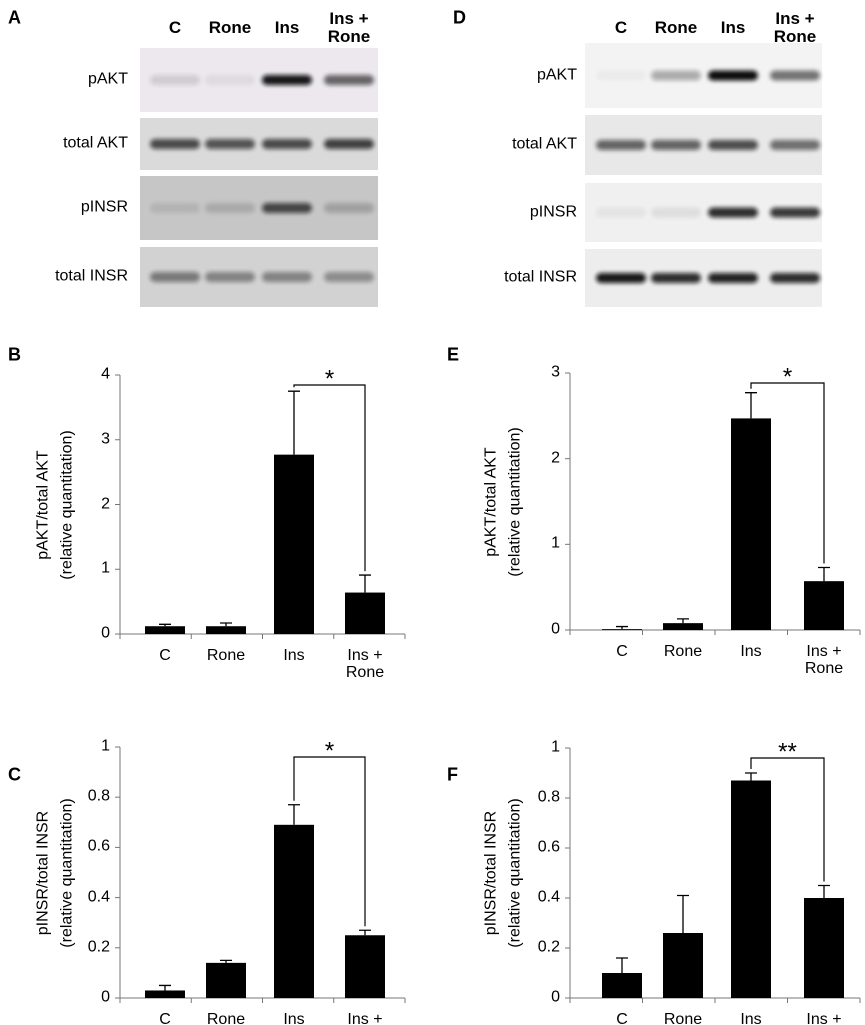  What do you see at coordinates (491, 873) in the screenshot?
I see `y-axis-label: pINSR/total INSR` at bounding box center [491, 873].